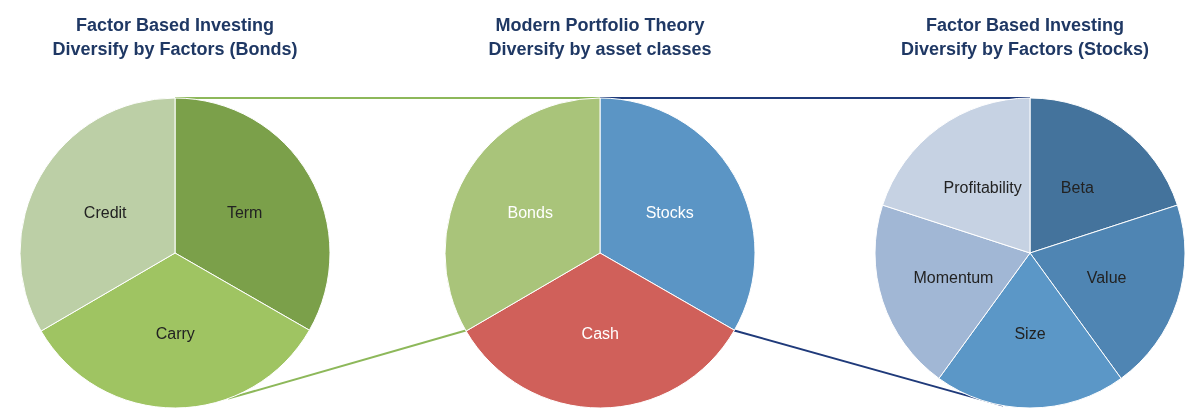 This screenshot has width=1190, height=412. I want to click on slice-label: Cash, so click(600, 333).